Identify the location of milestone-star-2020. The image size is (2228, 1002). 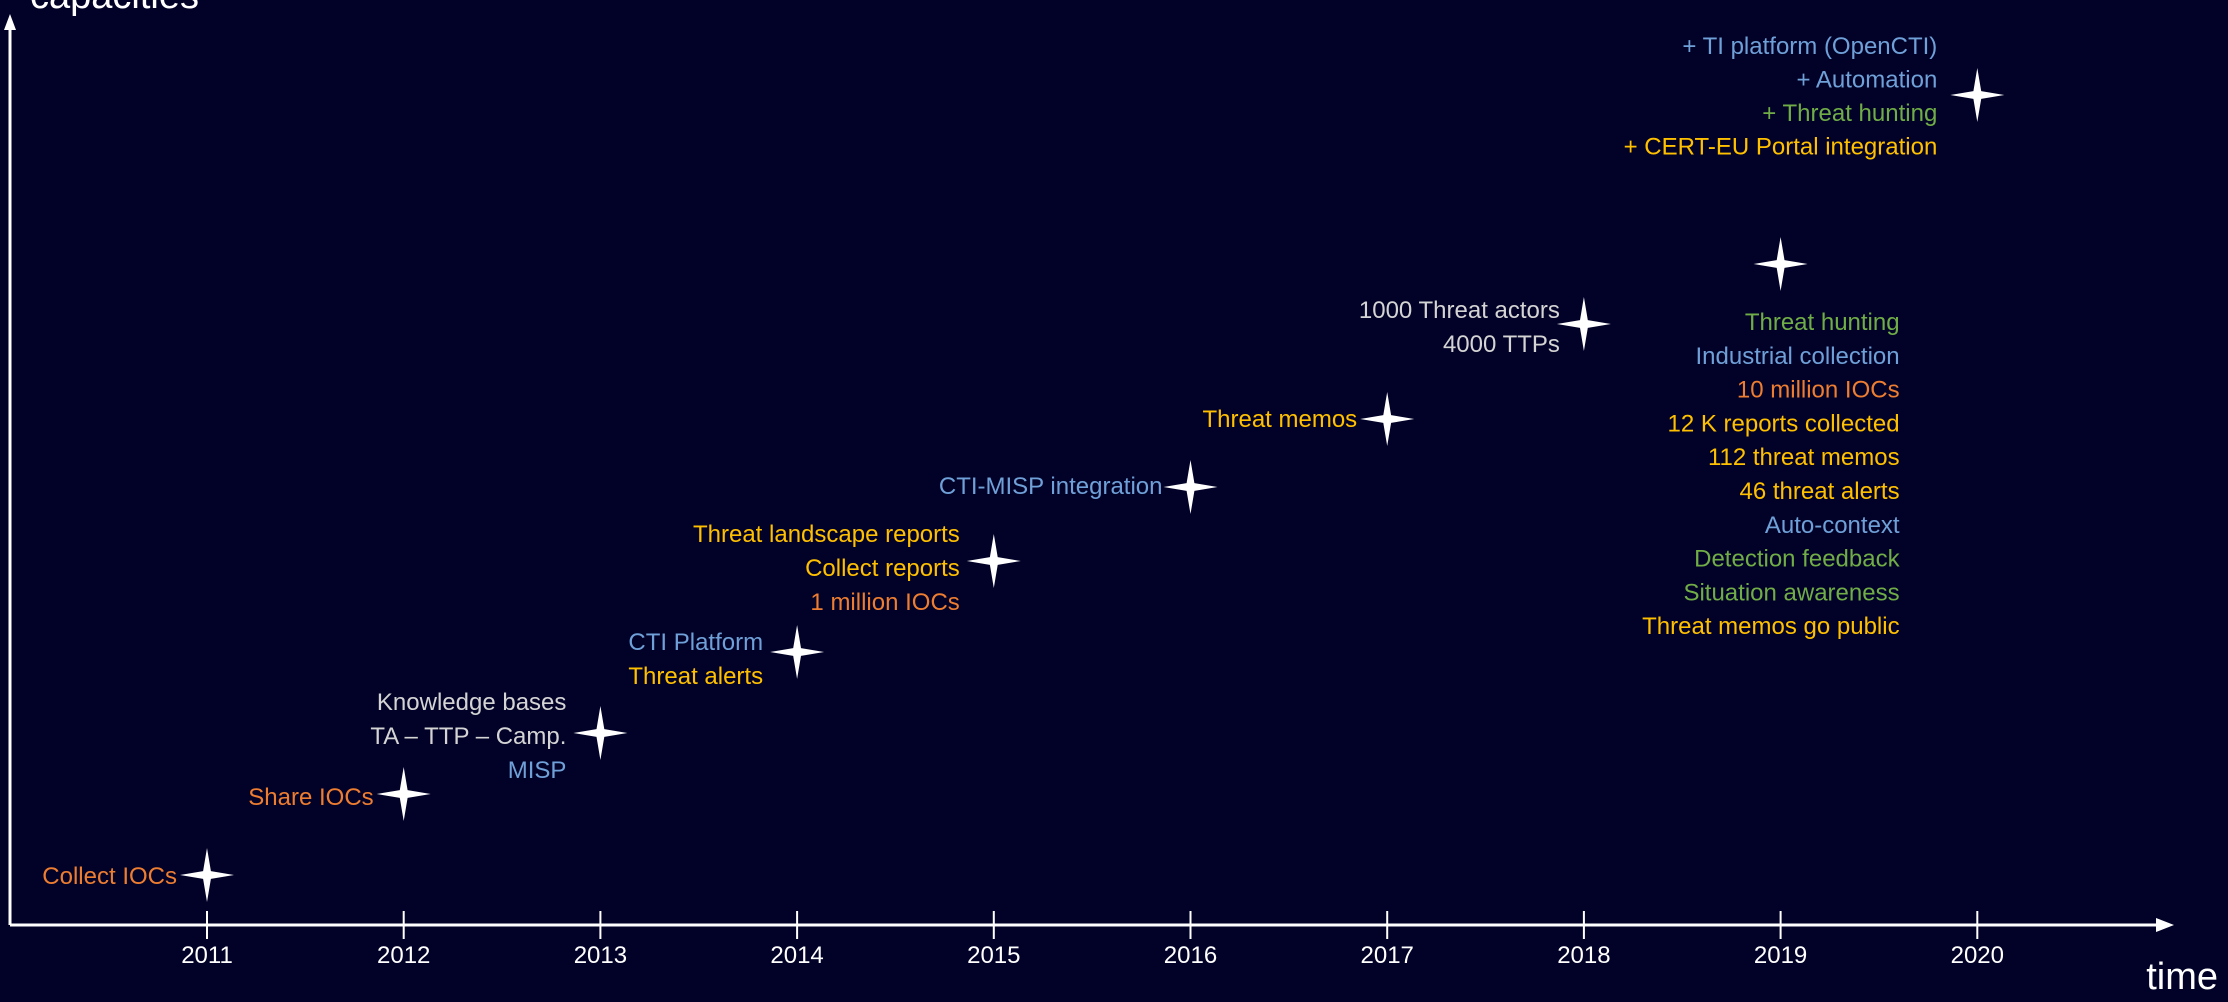
(1977, 95).